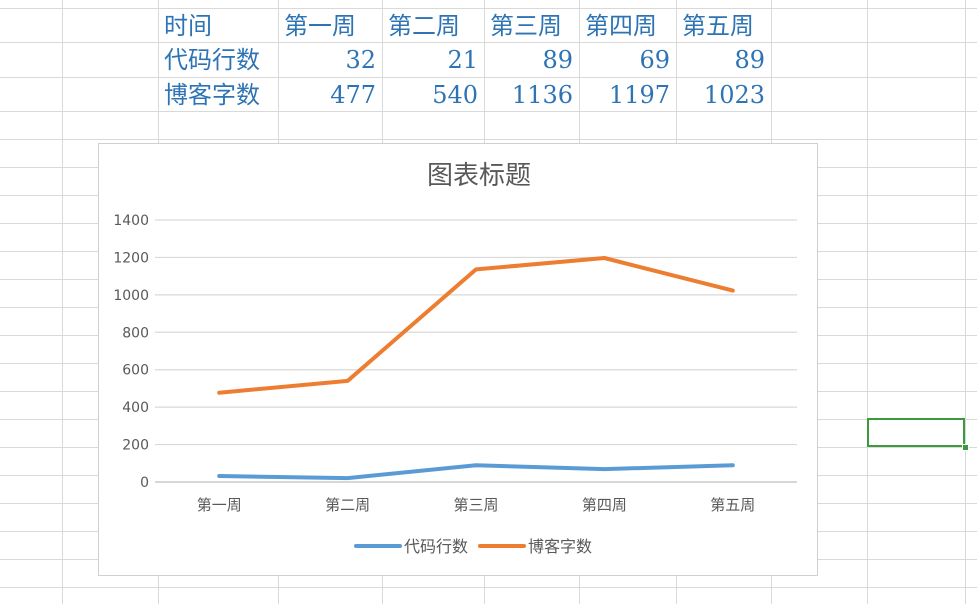  Describe the element at coordinates (320, 26) in the screenshot. I see `cell-header-week1: 第一周` at that location.